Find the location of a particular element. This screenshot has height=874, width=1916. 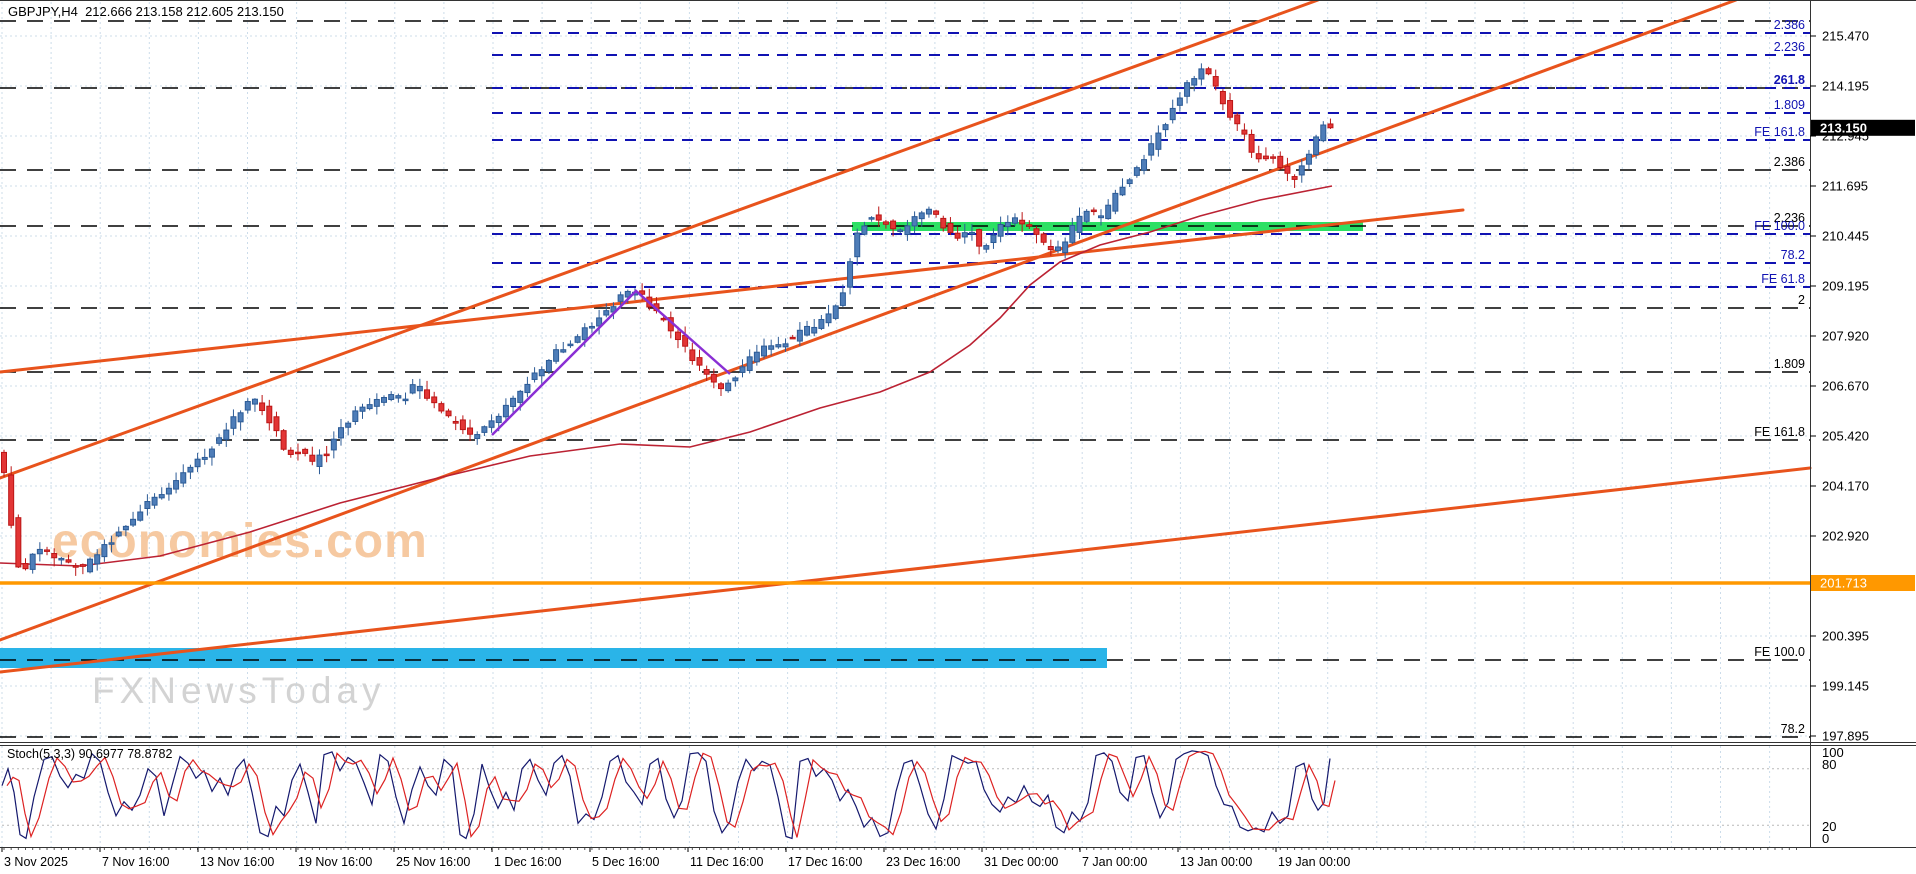

price-tick-label: 204.170 is located at coordinates (1845, 486).